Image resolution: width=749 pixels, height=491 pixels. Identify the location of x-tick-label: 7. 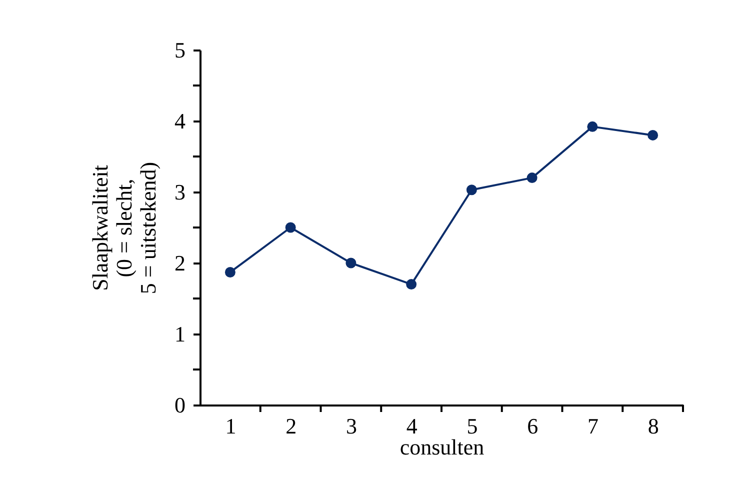
(592, 426).